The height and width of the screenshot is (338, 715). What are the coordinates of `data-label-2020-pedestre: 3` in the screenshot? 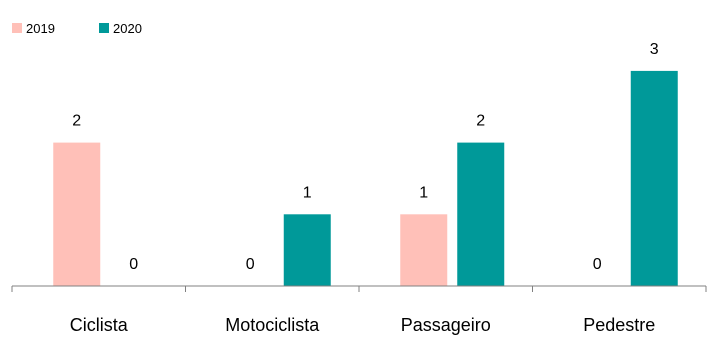 It's located at (654, 49).